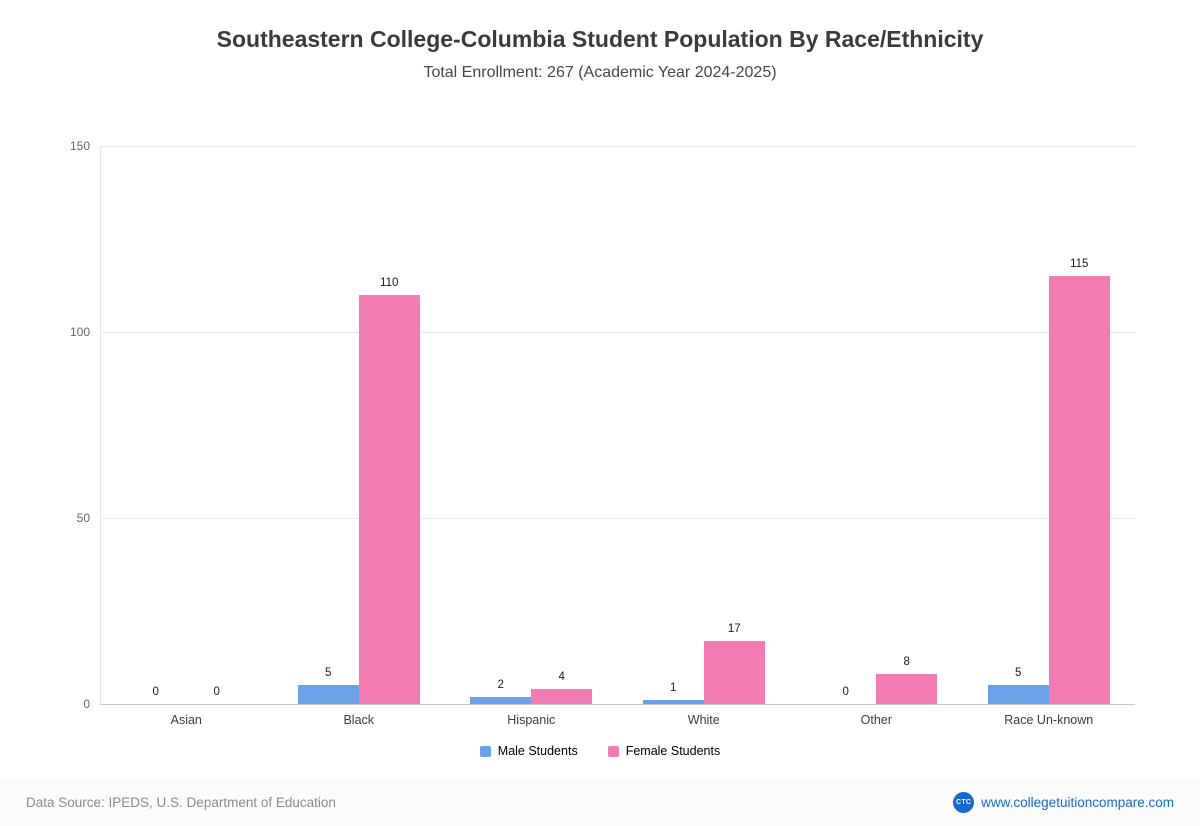 The width and height of the screenshot is (1200, 826). Describe the element at coordinates (328, 694) in the screenshot. I see `bar-male-students-black` at that location.